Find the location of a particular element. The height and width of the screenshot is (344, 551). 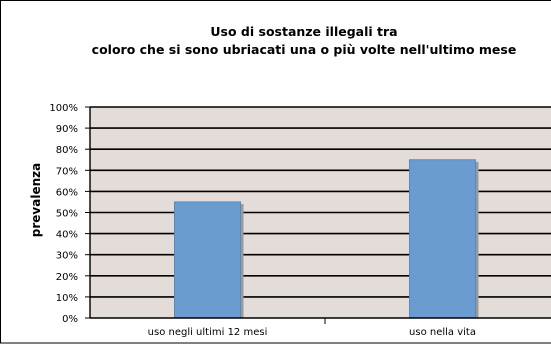

x-tick-label: uso nella vita is located at coordinates (442, 332).